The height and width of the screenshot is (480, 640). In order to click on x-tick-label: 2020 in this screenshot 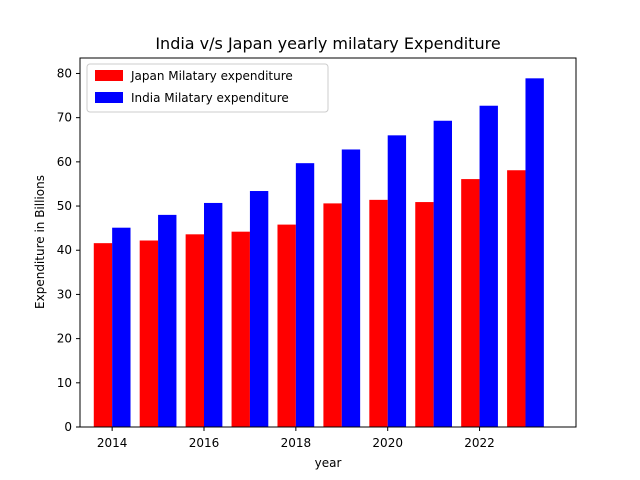, I will do `click(387, 443)`.